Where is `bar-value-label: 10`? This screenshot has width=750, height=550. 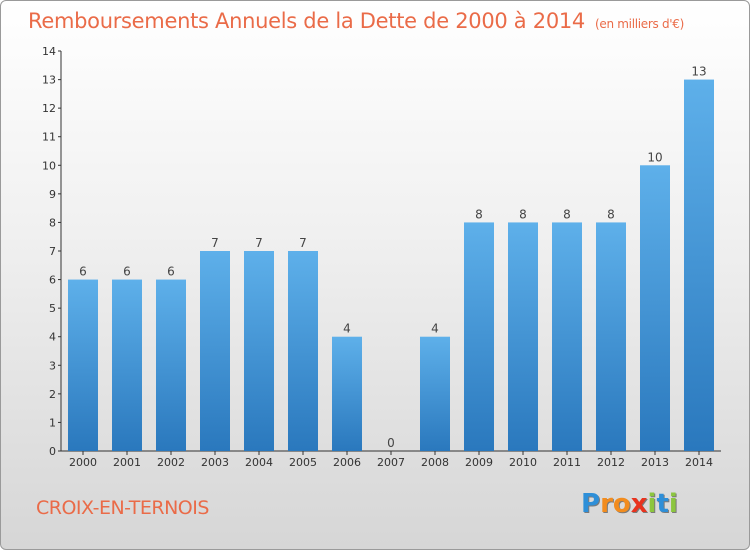
bar-value-label: 10 is located at coordinates (654, 157).